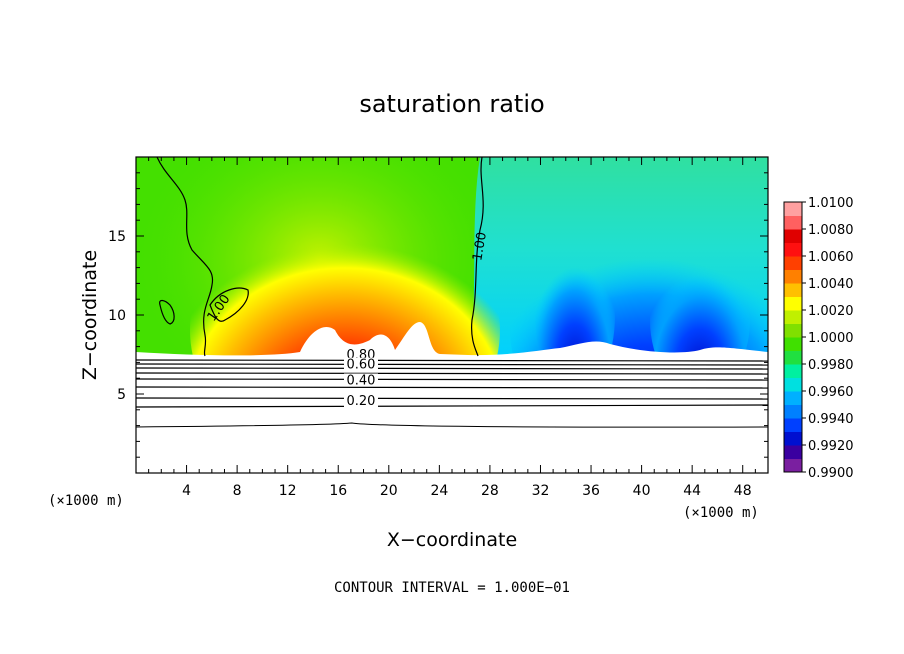  Describe the element at coordinates (452, 540) in the screenshot. I see `x-axis-label: X−coordinate` at that location.